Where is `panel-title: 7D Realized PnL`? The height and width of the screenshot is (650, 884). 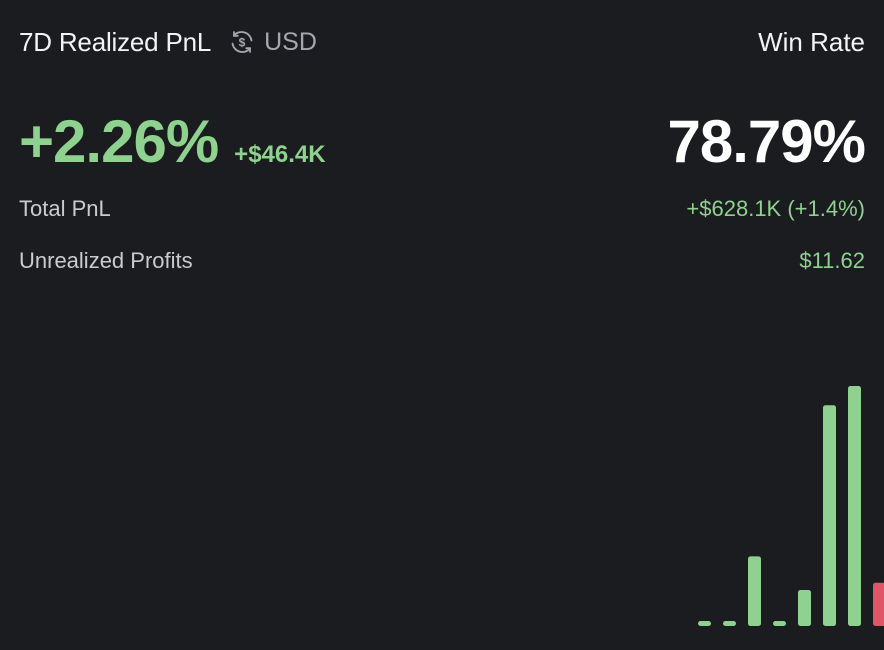 panel-title: 7D Realized PnL is located at coordinates (115, 41).